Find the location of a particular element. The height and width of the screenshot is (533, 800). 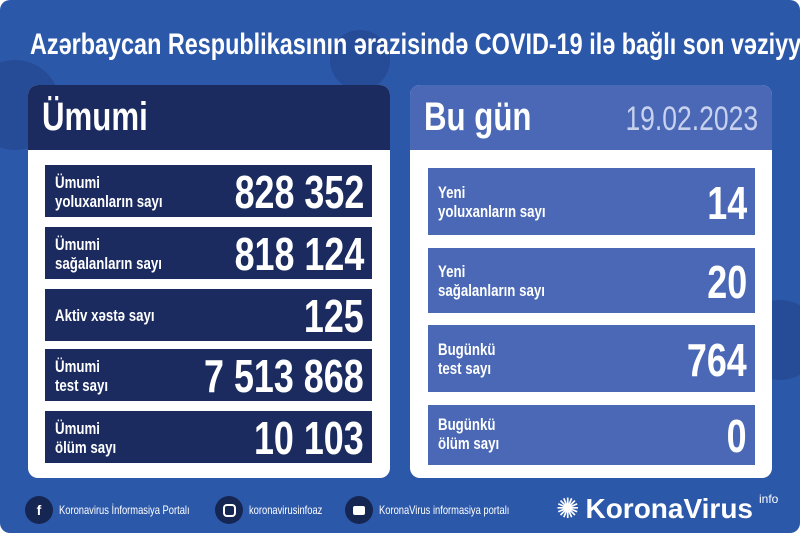

instagram-label: koronavirusinfoaz is located at coordinates (286, 510).